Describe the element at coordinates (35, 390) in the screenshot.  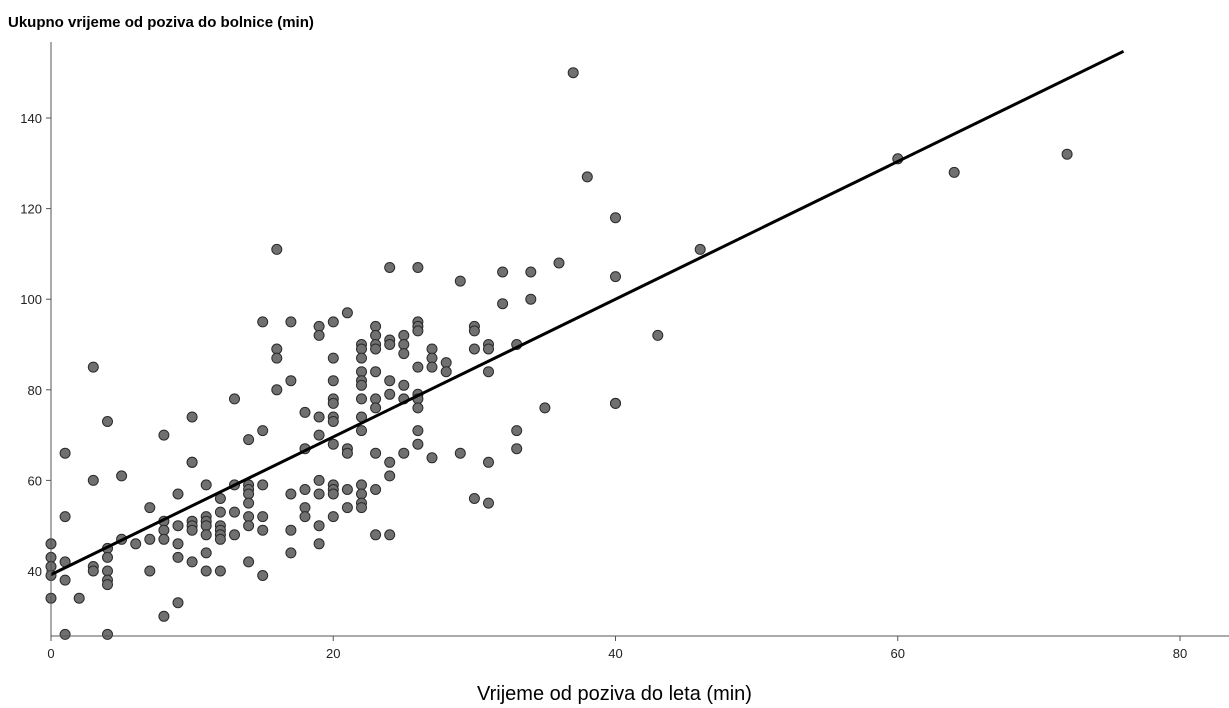
I see `y-tick-label: 80` at that location.